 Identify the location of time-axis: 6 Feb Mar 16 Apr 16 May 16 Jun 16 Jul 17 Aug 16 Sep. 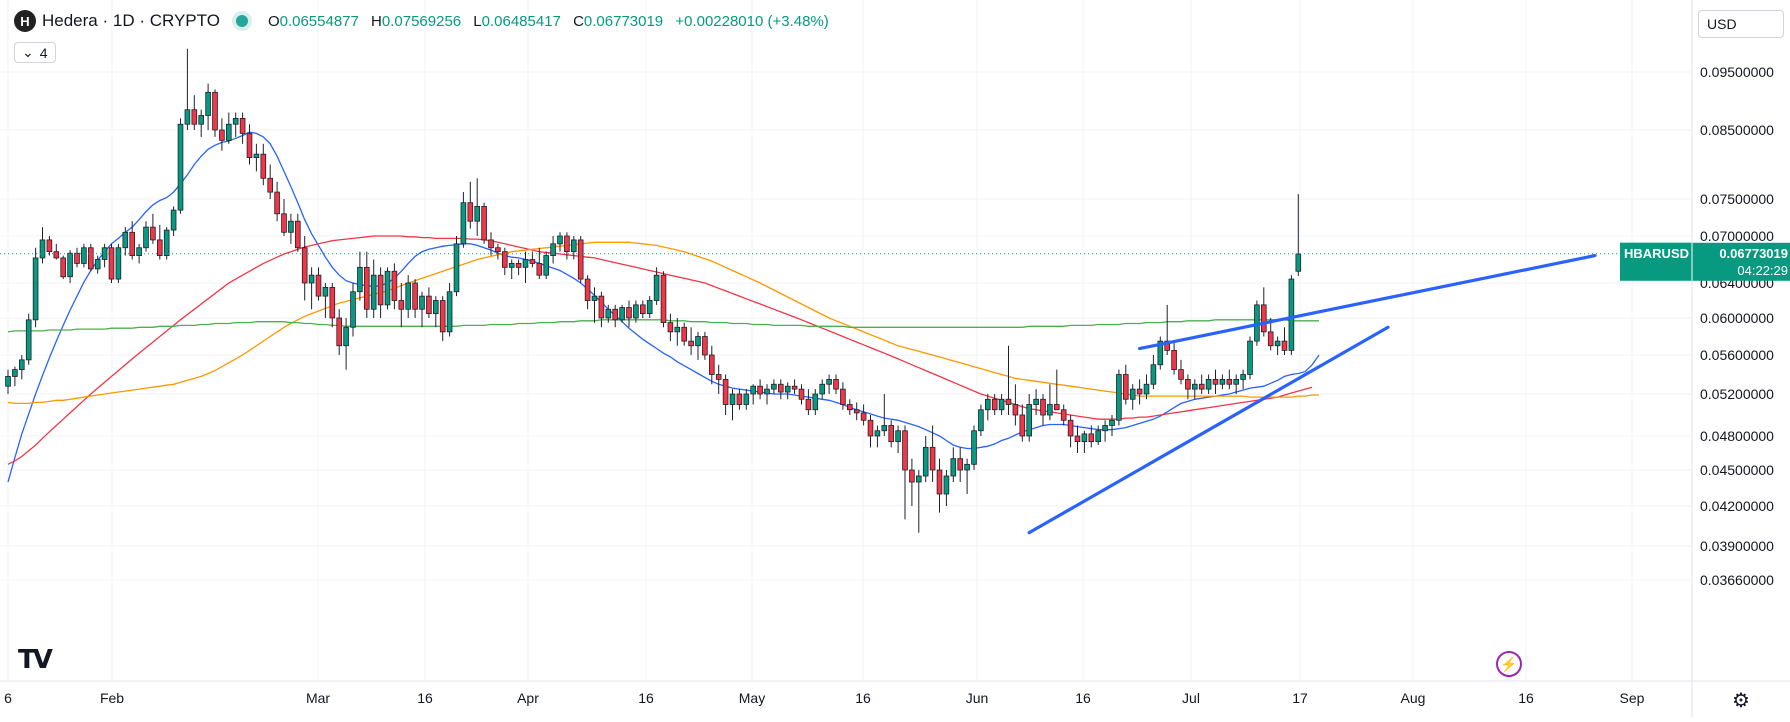
(824, 698).